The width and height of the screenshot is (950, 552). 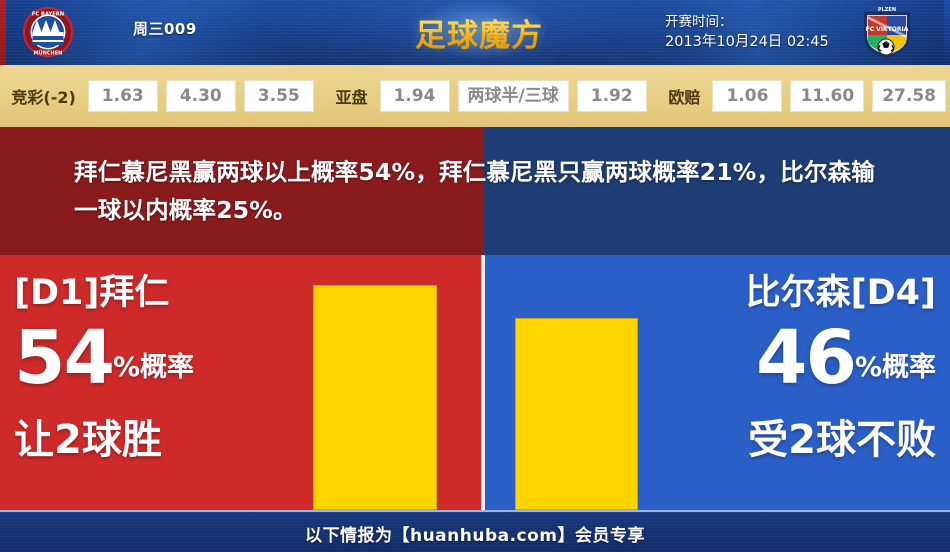 I want to click on odds-cell: 1.94, so click(x=414, y=96).